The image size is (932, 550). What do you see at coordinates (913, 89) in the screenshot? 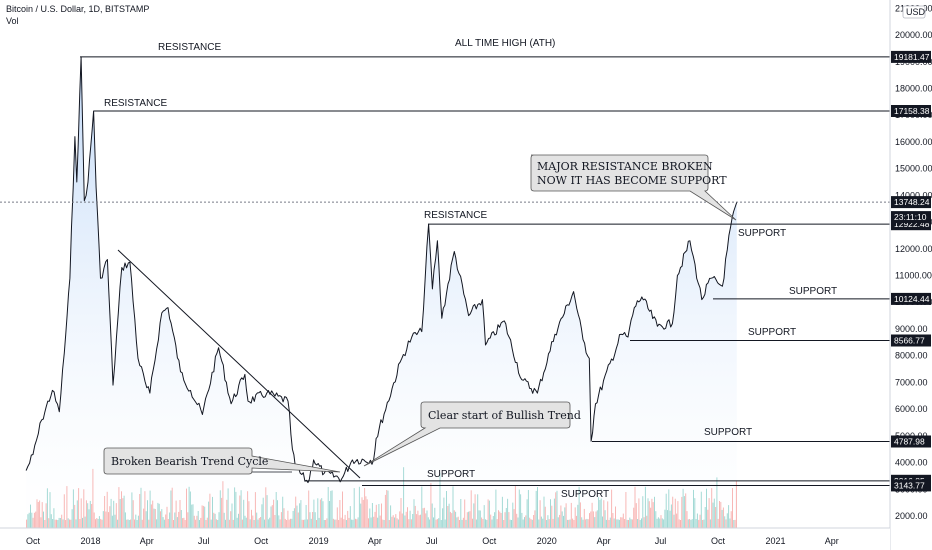
I see `y-tick-label: 18000.00` at bounding box center [913, 89].